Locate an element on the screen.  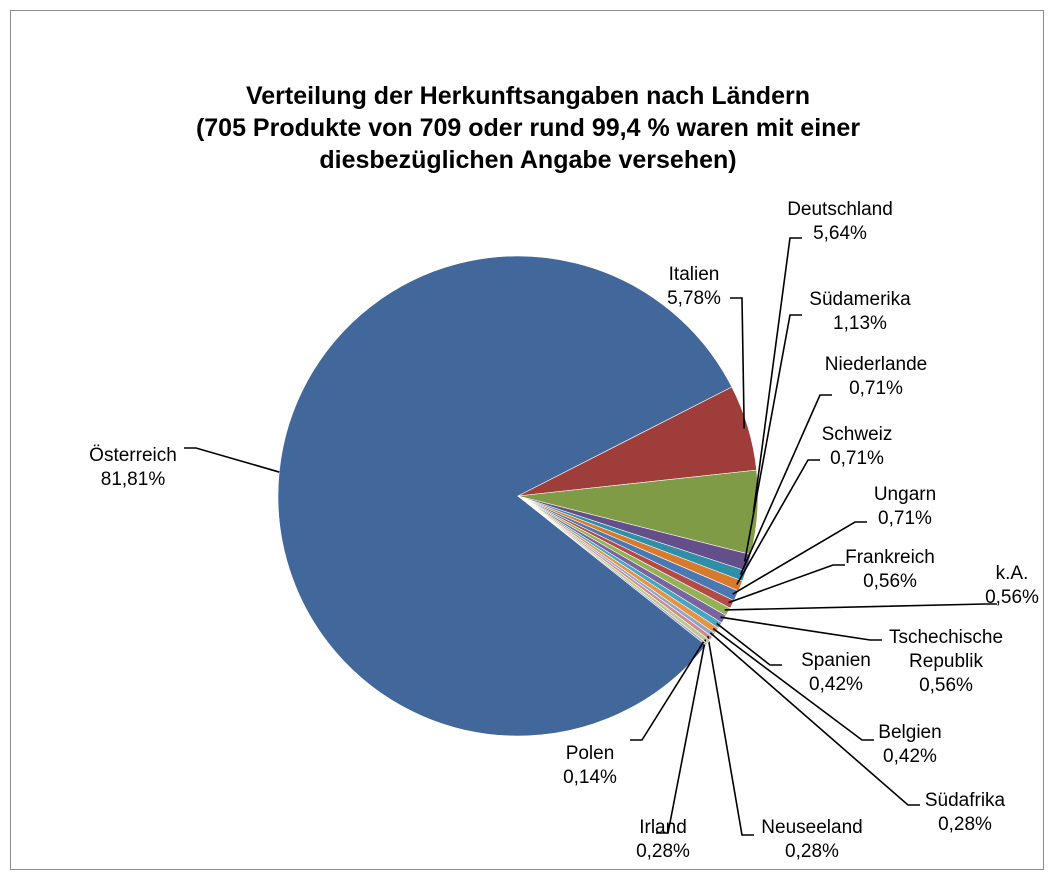
pie-slice is located at coordinates (612, 570).